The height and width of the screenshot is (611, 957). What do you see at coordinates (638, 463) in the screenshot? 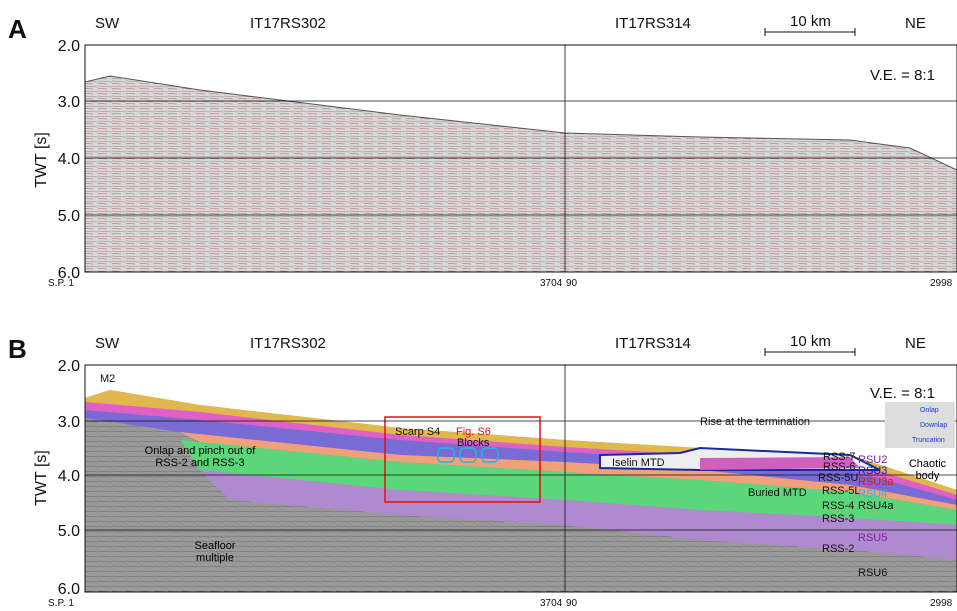
I see `annotation: Iselin MTD` at bounding box center [638, 463].